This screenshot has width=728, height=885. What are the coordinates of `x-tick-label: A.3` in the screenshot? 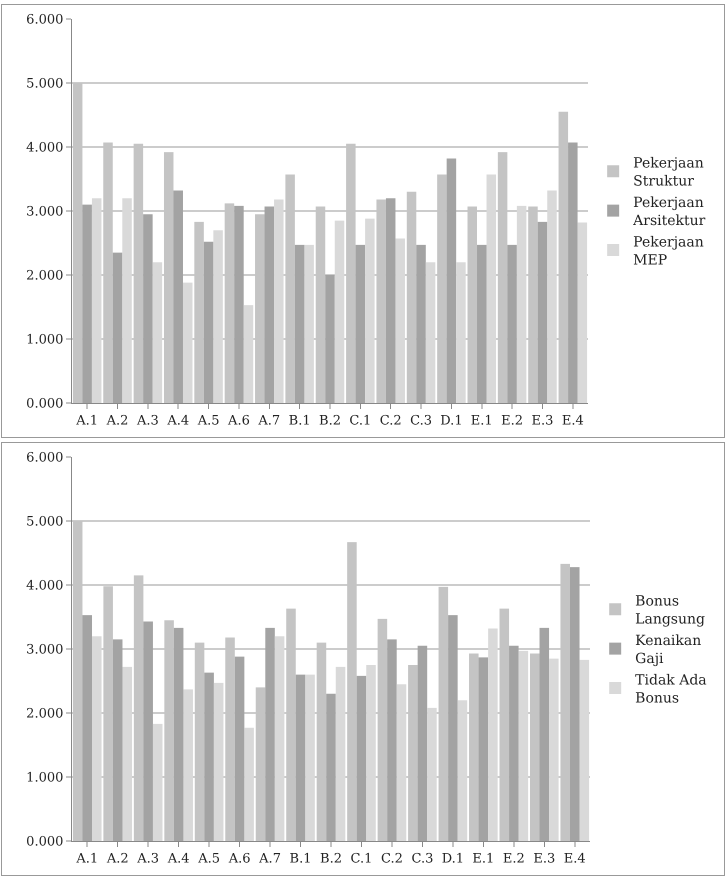 It's located at (147, 421).